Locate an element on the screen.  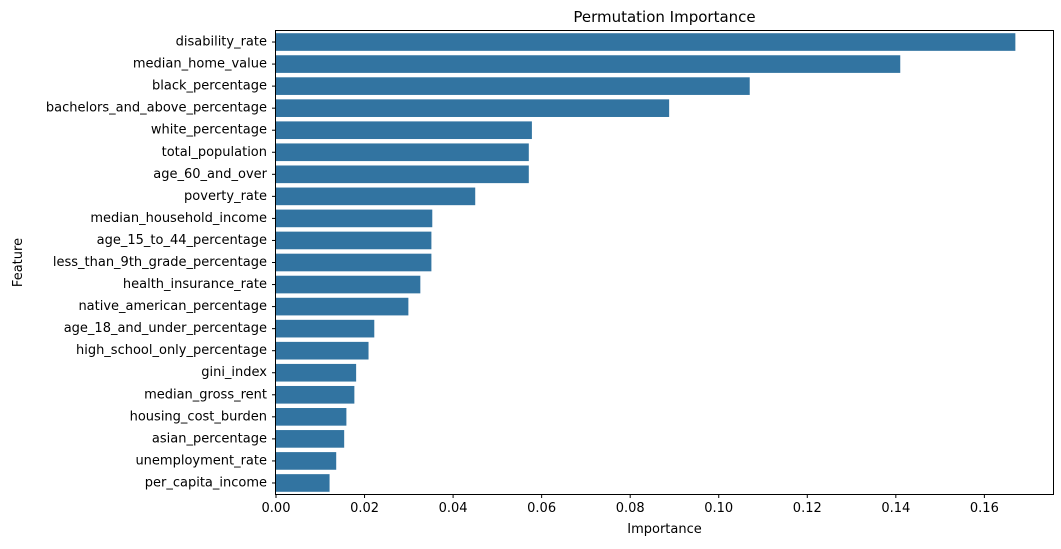
y-tick-label: high_school_only_percentage is located at coordinates (171, 350).